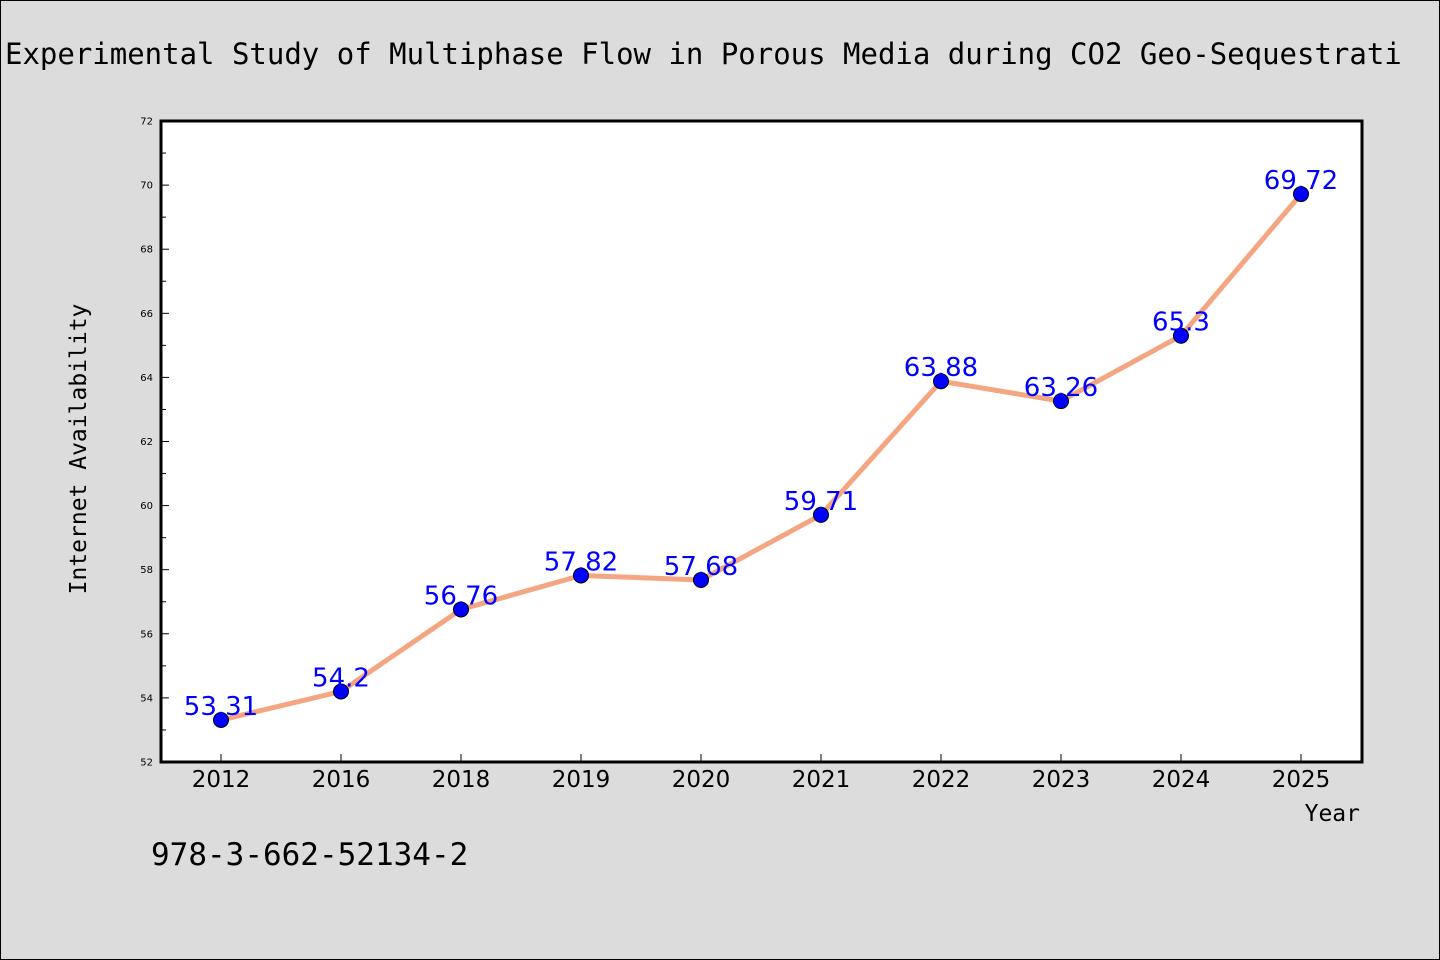 The height and width of the screenshot is (960, 1440). Describe the element at coordinates (146, 442) in the screenshot. I see `y-tick-label: 62` at that location.